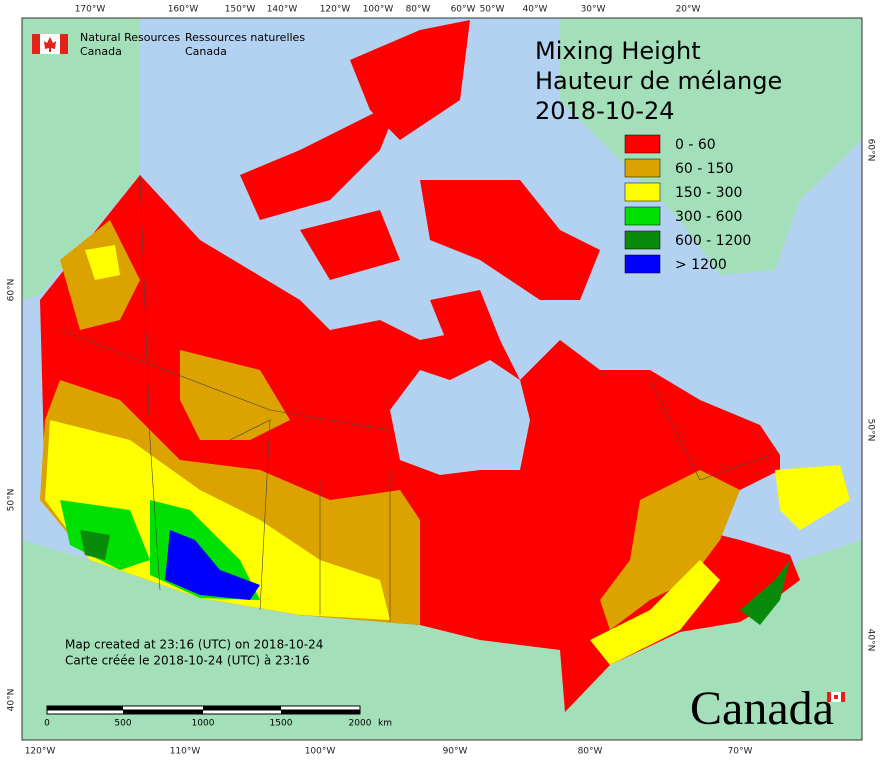  I want to click on agency-fr: Canada, so click(206, 51).